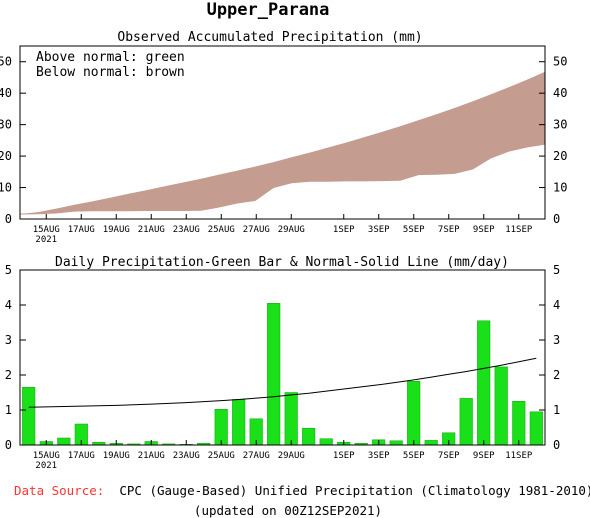  Describe the element at coordinates (268, 10) in the screenshot. I see `page-title: Upper_Parana` at that location.